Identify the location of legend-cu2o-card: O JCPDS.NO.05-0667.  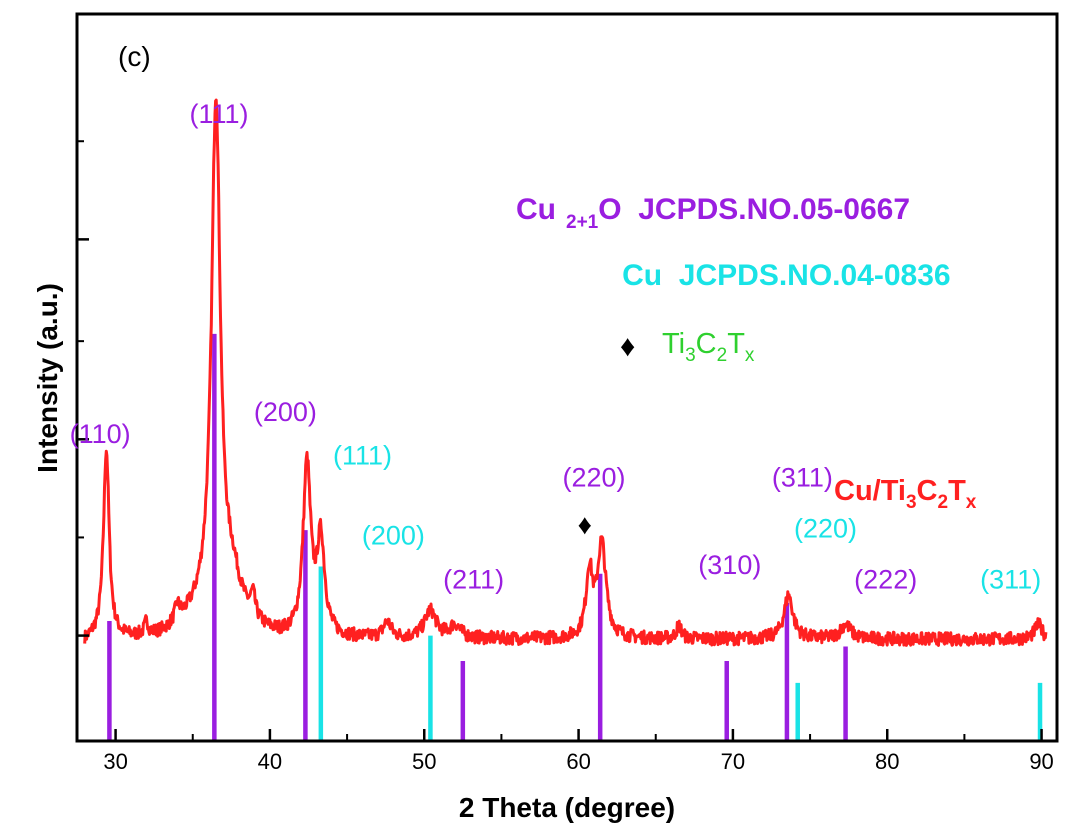
(754, 209).